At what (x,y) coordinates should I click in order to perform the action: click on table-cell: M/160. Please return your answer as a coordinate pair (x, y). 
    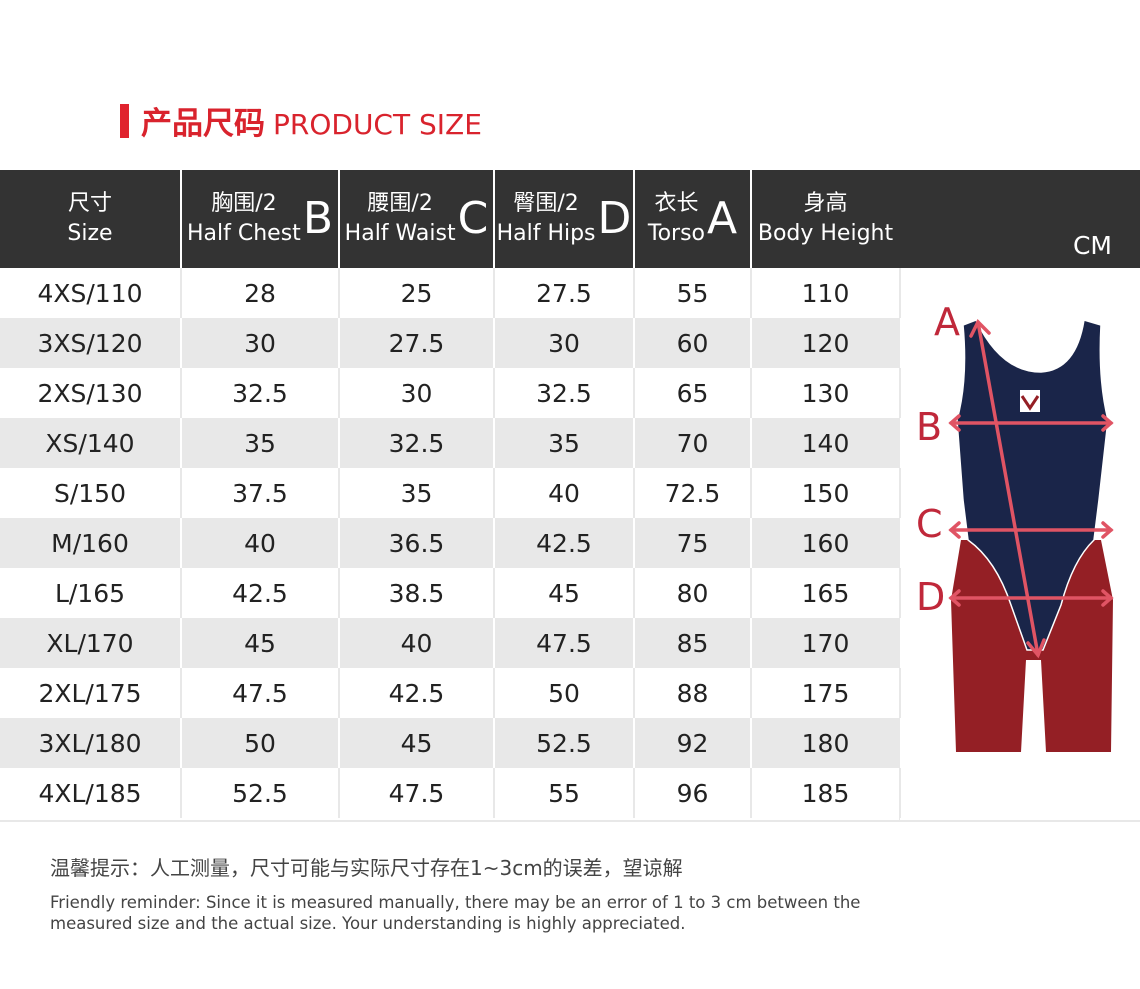
    Looking at the image, I should click on (91, 543).